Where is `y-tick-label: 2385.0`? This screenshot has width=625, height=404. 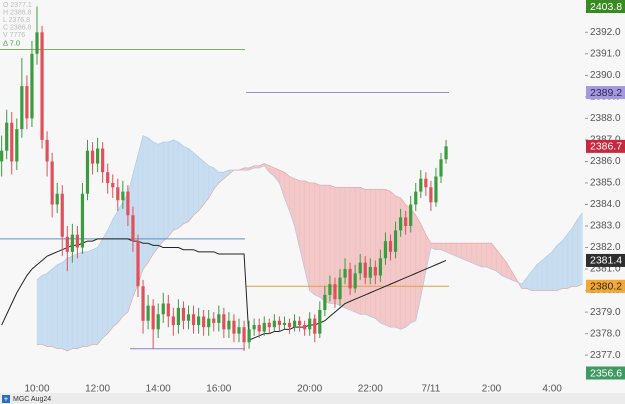 y-tick-label: 2385.0 is located at coordinates (605, 183).